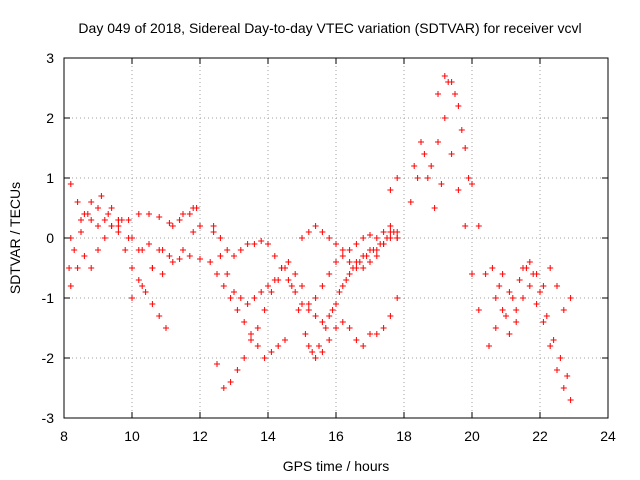 Image resolution: width=640 pixels, height=480 pixels. I want to click on x-tick-label: 14, so click(268, 436).